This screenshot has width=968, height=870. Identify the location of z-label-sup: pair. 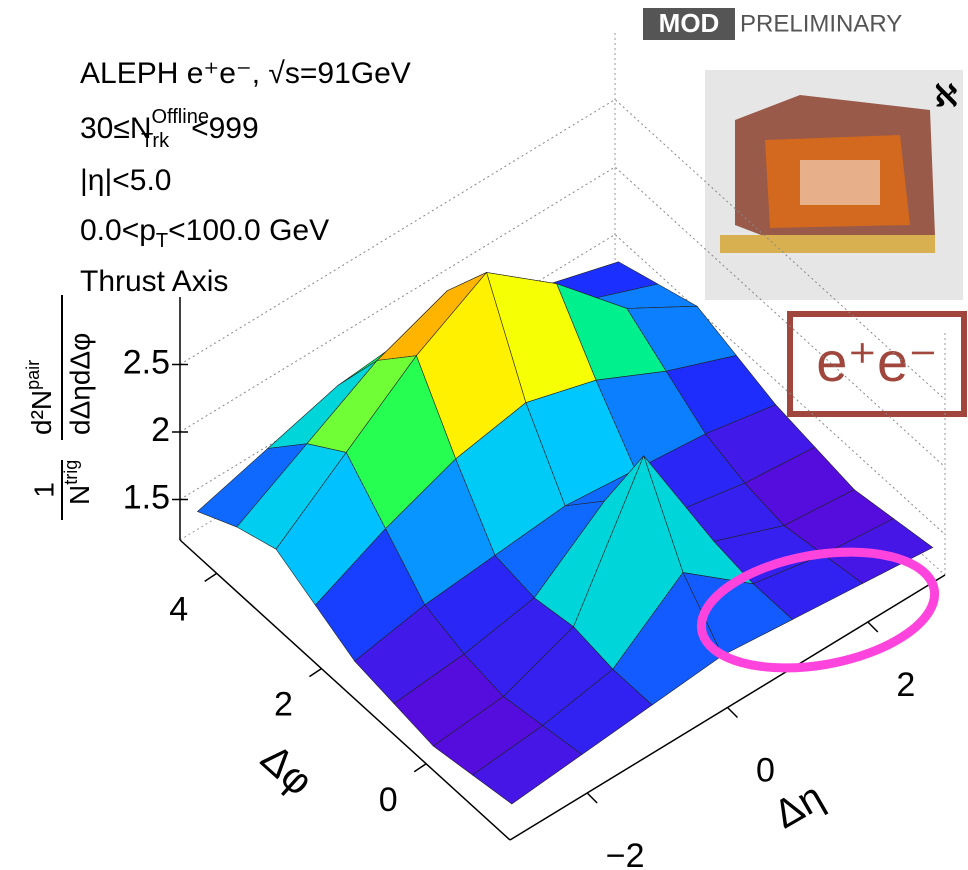
(33, 375).